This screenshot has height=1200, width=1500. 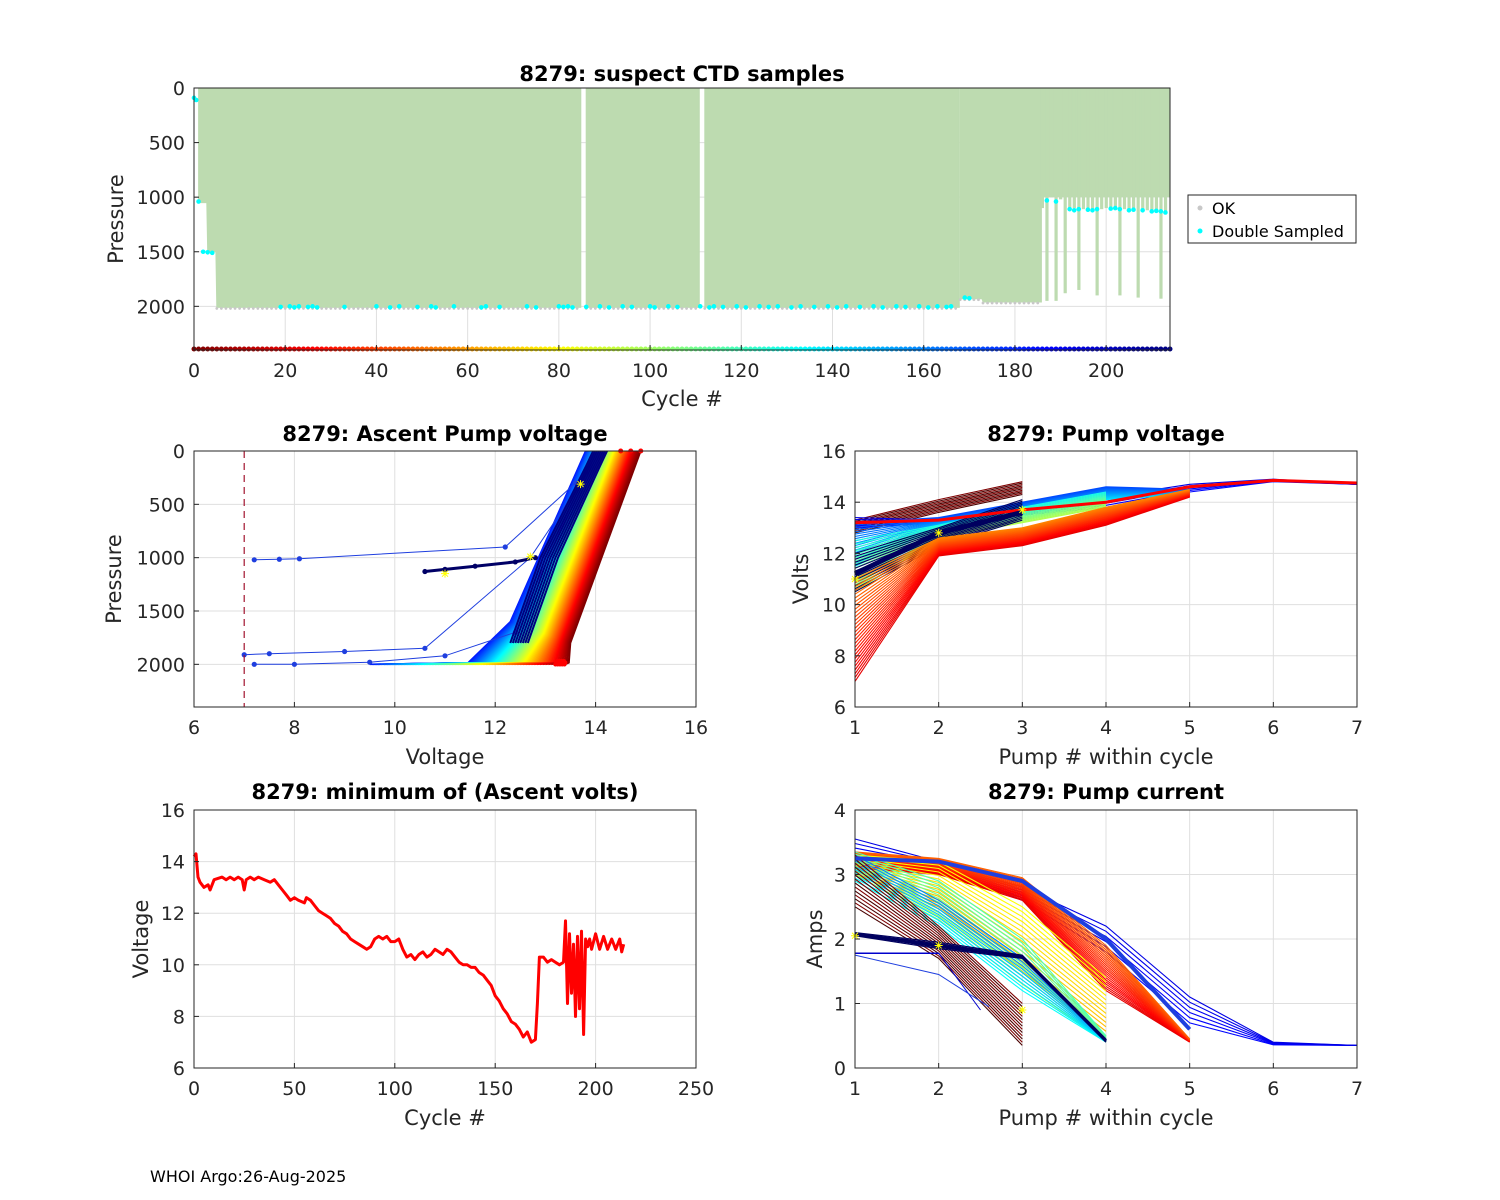 What do you see at coordinates (801, 579) in the screenshot?
I see `y-axis-label: Volts` at bounding box center [801, 579].